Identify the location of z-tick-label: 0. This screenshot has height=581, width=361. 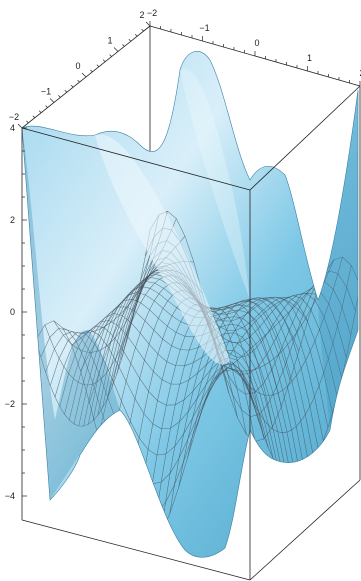
(12, 312).